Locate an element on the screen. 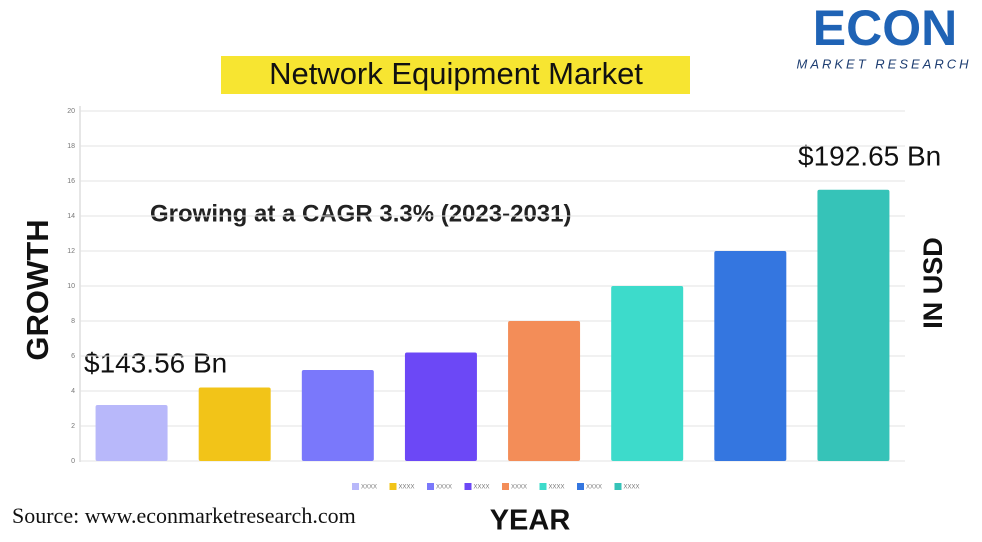  logo-tagline: MARKET RESEARCH is located at coordinates (883, 63).